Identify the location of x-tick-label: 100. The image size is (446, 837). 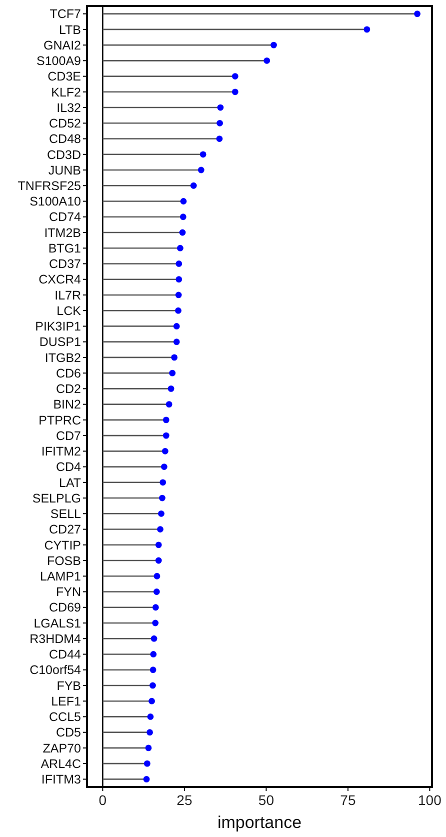
(430, 800).